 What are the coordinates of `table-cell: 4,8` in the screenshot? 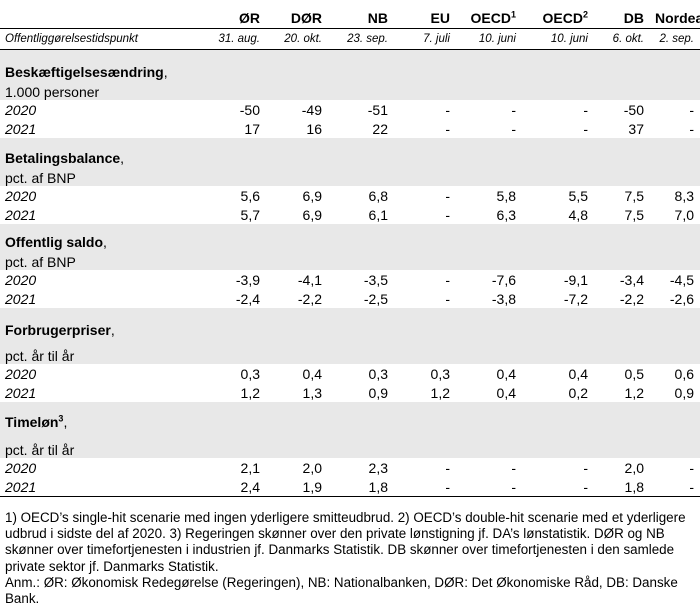 It's located at (578, 214).